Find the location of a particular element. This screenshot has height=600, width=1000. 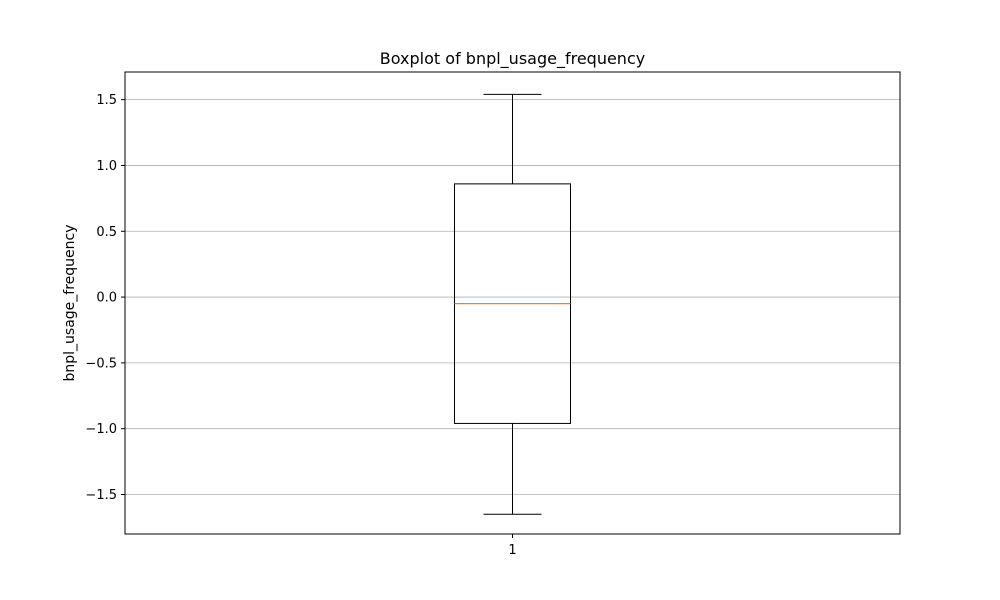

chart-title: Boxplot of bnpl_usage_frequency is located at coordinates (512, 59).